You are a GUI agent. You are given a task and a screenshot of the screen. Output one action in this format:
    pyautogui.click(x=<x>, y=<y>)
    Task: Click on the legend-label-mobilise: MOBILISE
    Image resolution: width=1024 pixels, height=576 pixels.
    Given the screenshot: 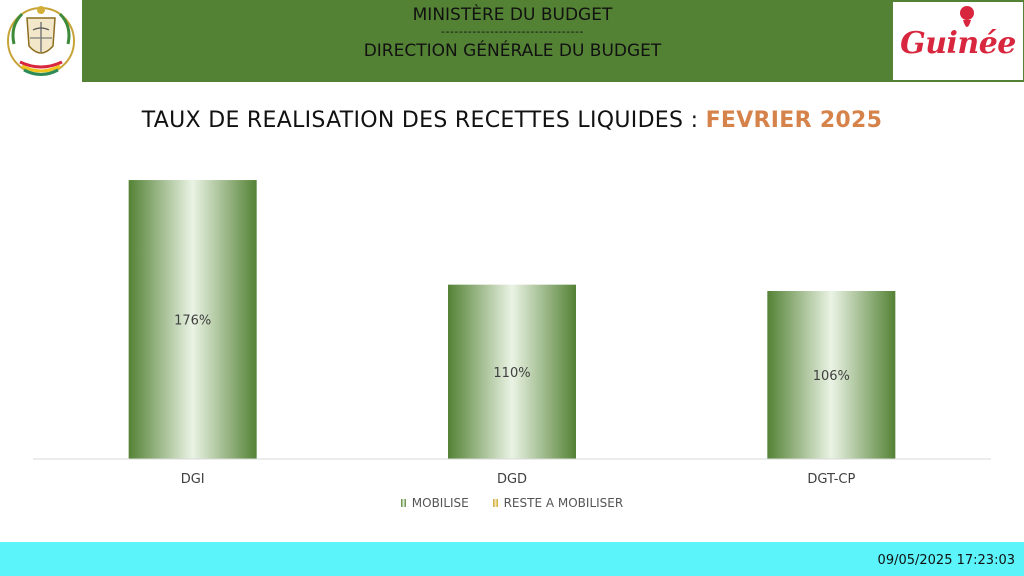 What is the action you would take?
    pyautogui.click(x=440, y=503)
    